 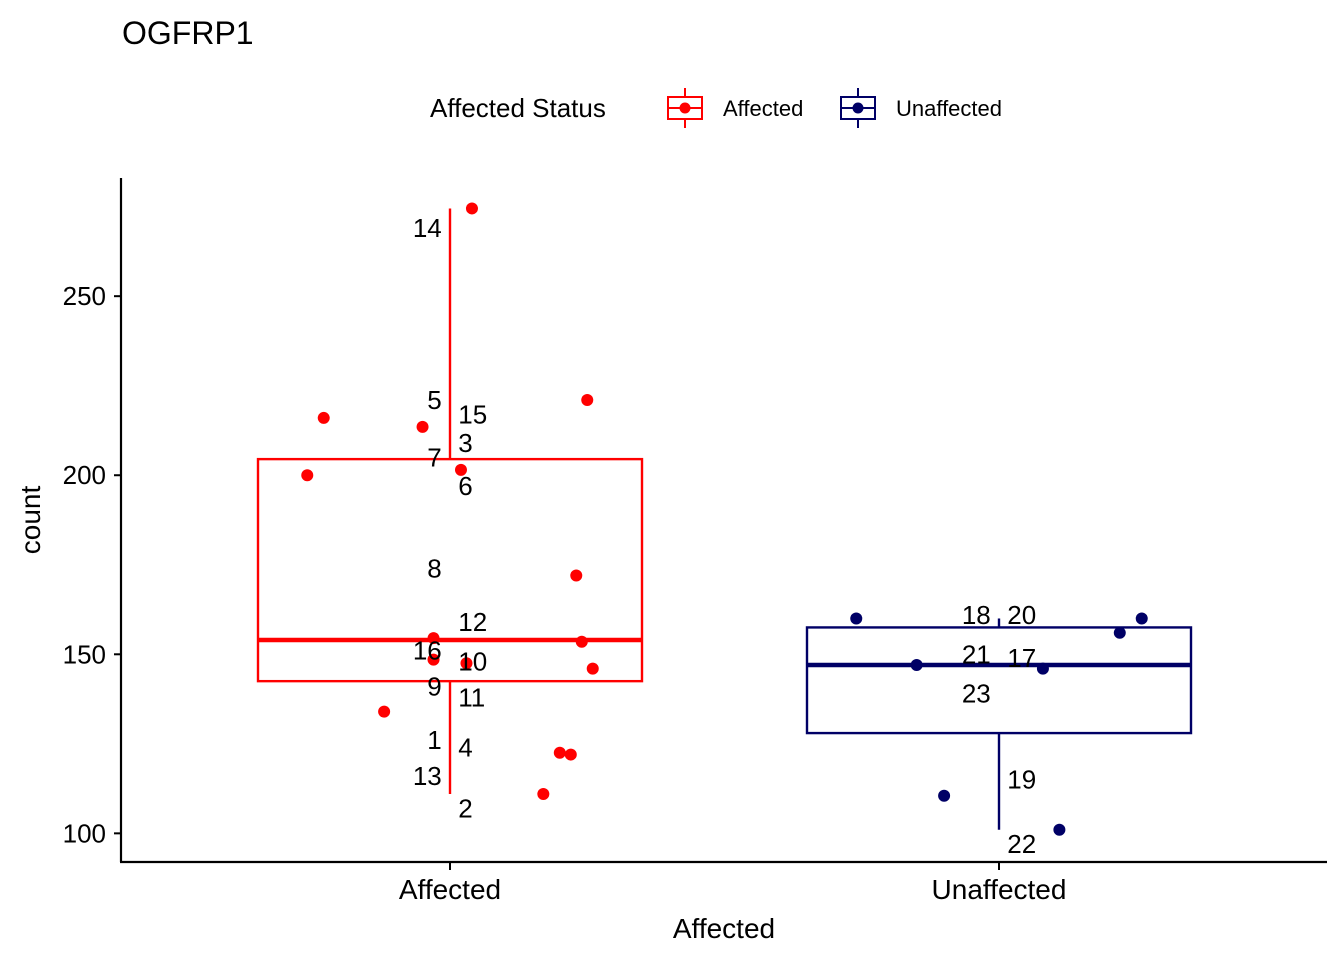 I want to click on point-label-22: 22, so click(x=1021, y=844).